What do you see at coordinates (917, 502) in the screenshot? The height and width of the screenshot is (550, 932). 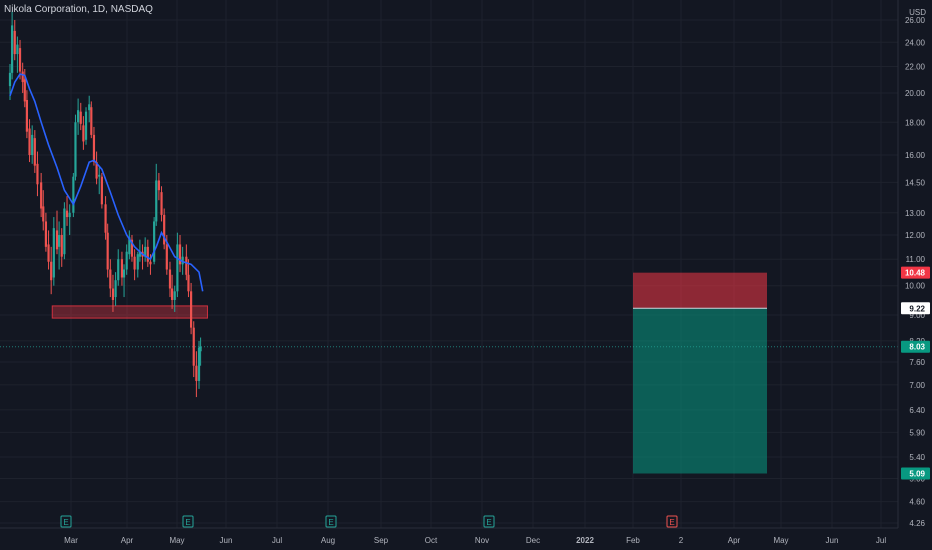 I see `price-tick-label: 4.60` at bounding box center [917, 502].